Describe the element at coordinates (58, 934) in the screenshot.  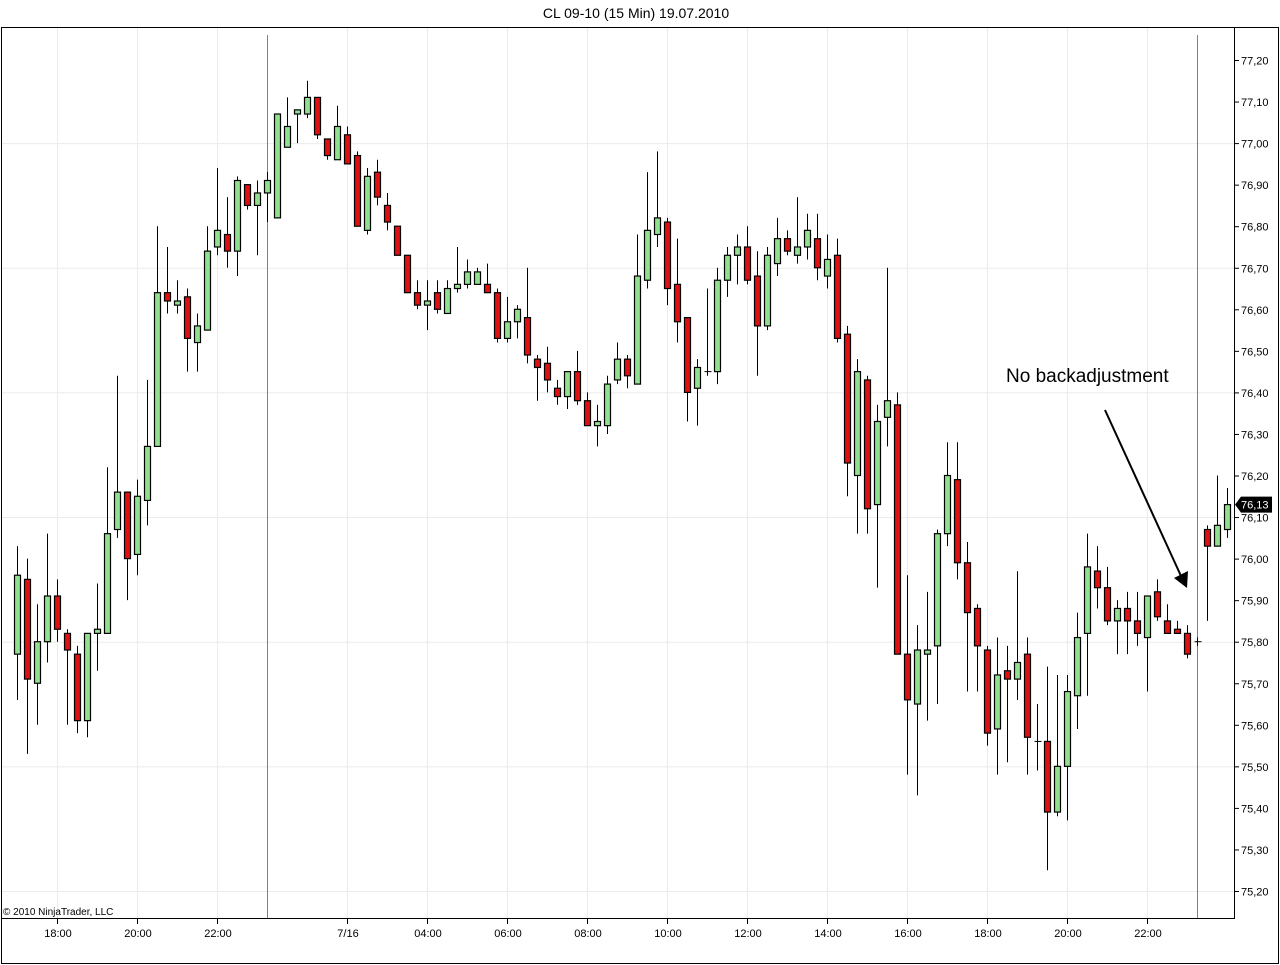
I see `x-tick-label: 18:00` at that location.